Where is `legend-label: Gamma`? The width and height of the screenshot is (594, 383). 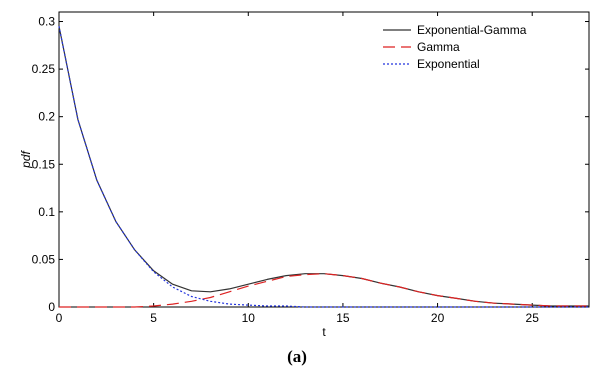 legend-label: Gamma is located at coordinates (438, 47).